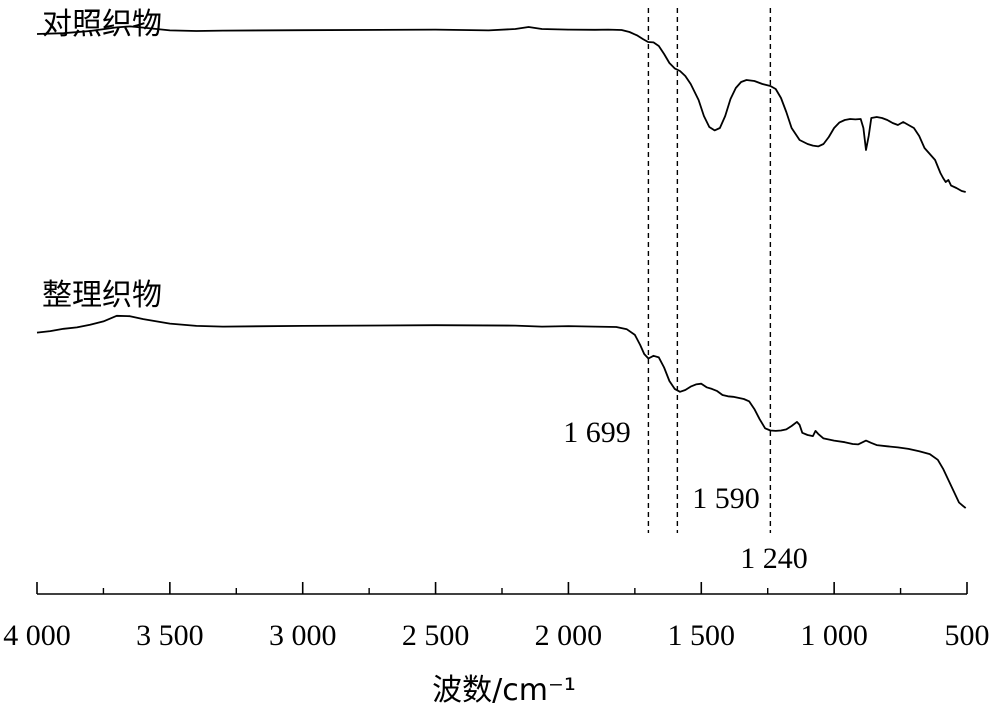 The height and width of the screenshot is (711, 1000). I want to click on x-tick-label: 500, so click(967, 635).